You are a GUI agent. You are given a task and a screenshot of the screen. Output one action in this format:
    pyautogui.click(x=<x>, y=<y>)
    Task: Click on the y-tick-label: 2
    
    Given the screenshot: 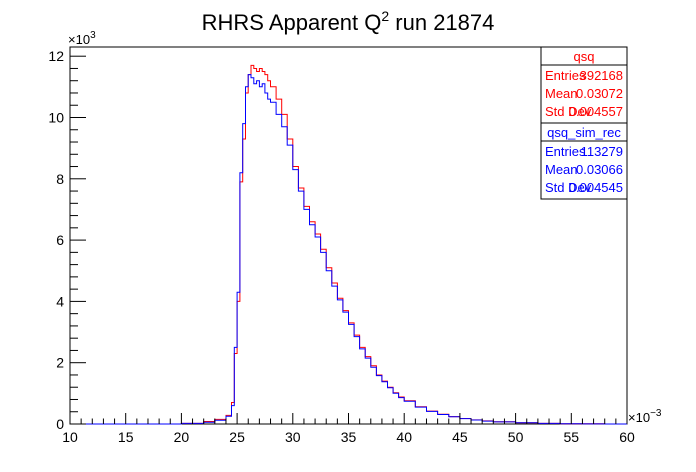 What is the action you would take?
    pyautogui.click(x=60, y=363)
    